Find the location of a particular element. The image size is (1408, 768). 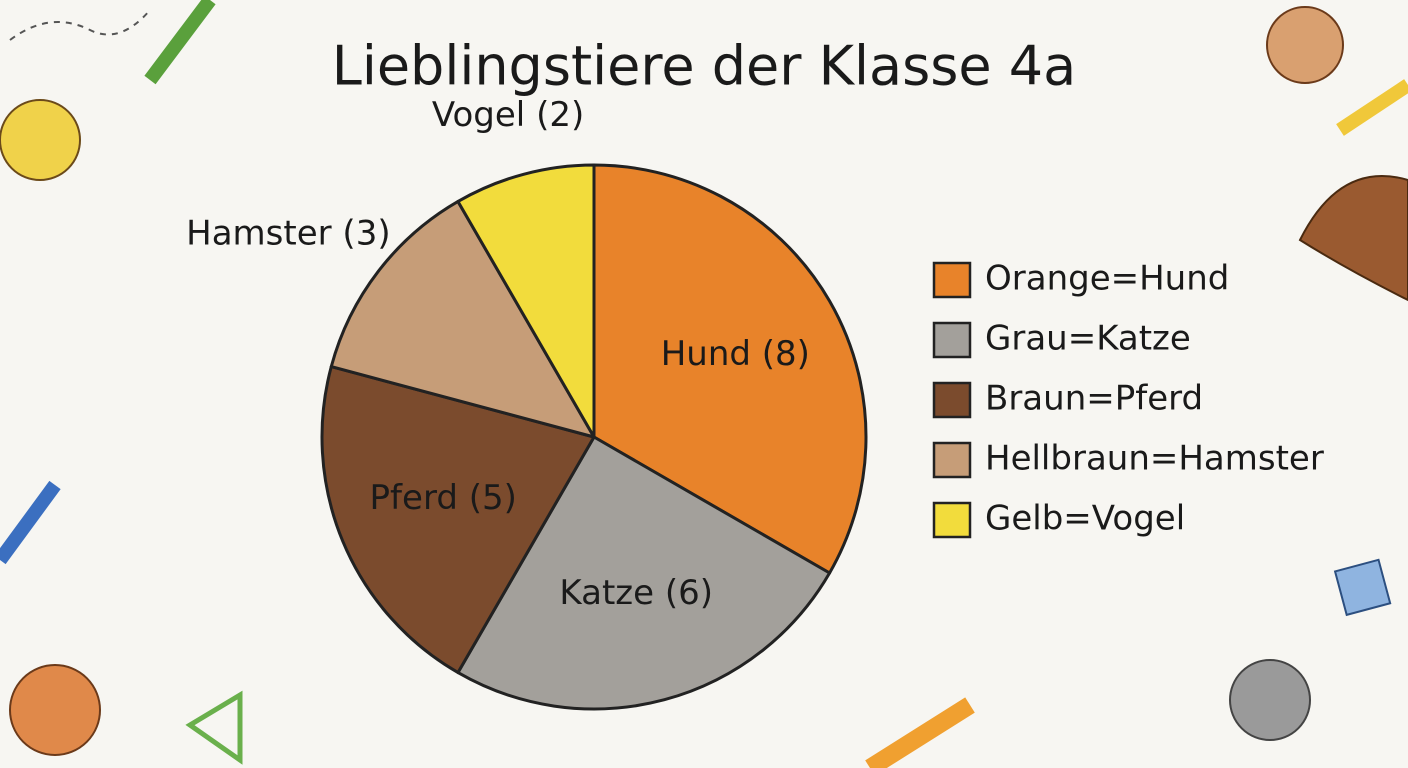

legend-label: Hellbraun=Hamster is located at coordinates (1154, 459).